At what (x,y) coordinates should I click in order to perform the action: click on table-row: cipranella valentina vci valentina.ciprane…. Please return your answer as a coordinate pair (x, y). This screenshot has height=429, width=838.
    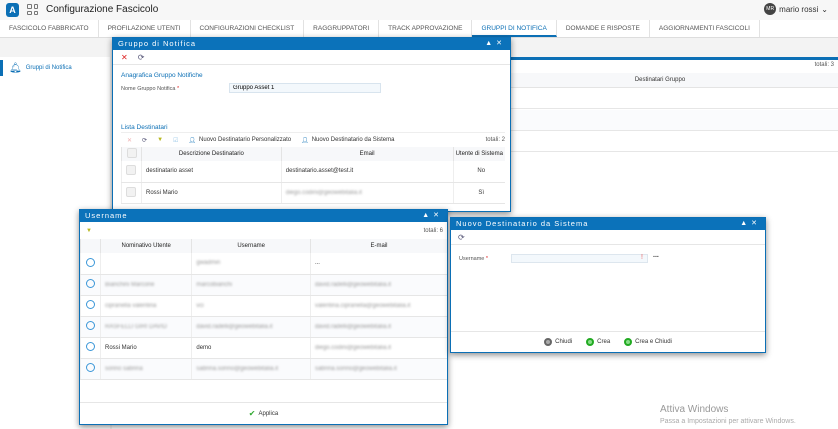
    Looking at the image, I should click on (263, 306).